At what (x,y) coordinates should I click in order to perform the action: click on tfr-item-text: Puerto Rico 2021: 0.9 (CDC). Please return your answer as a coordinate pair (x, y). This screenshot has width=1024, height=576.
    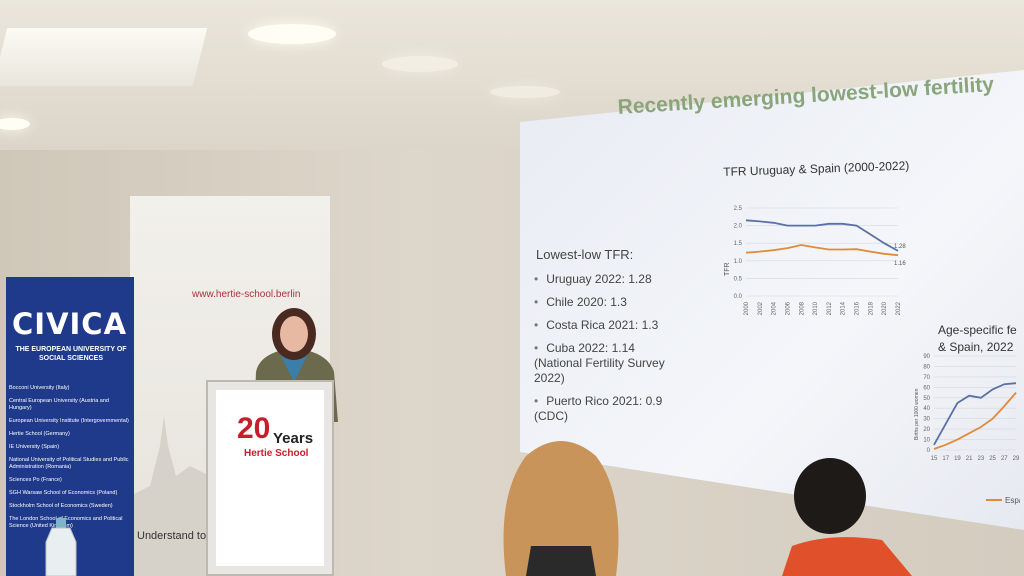
    Looking at the image, I should click on (598, 408).